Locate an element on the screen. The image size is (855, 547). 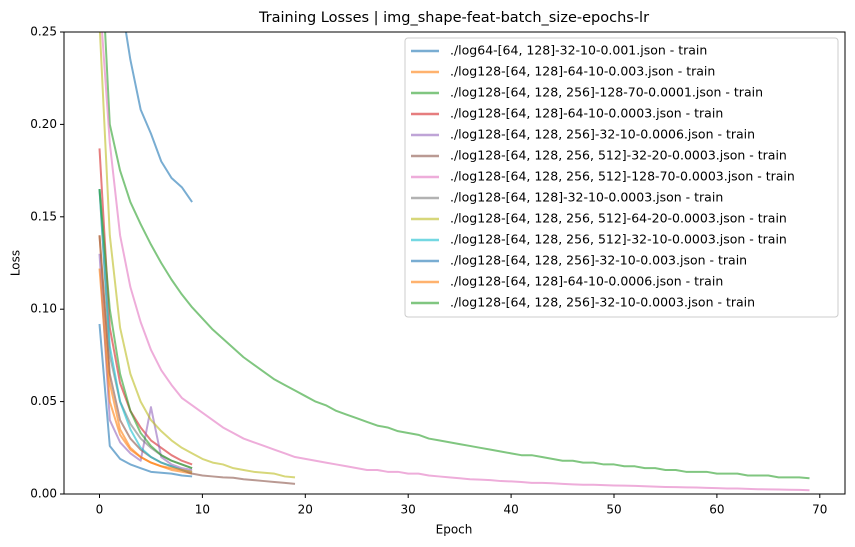
x-tick-label: 60 is located at coordinates (716, 510).